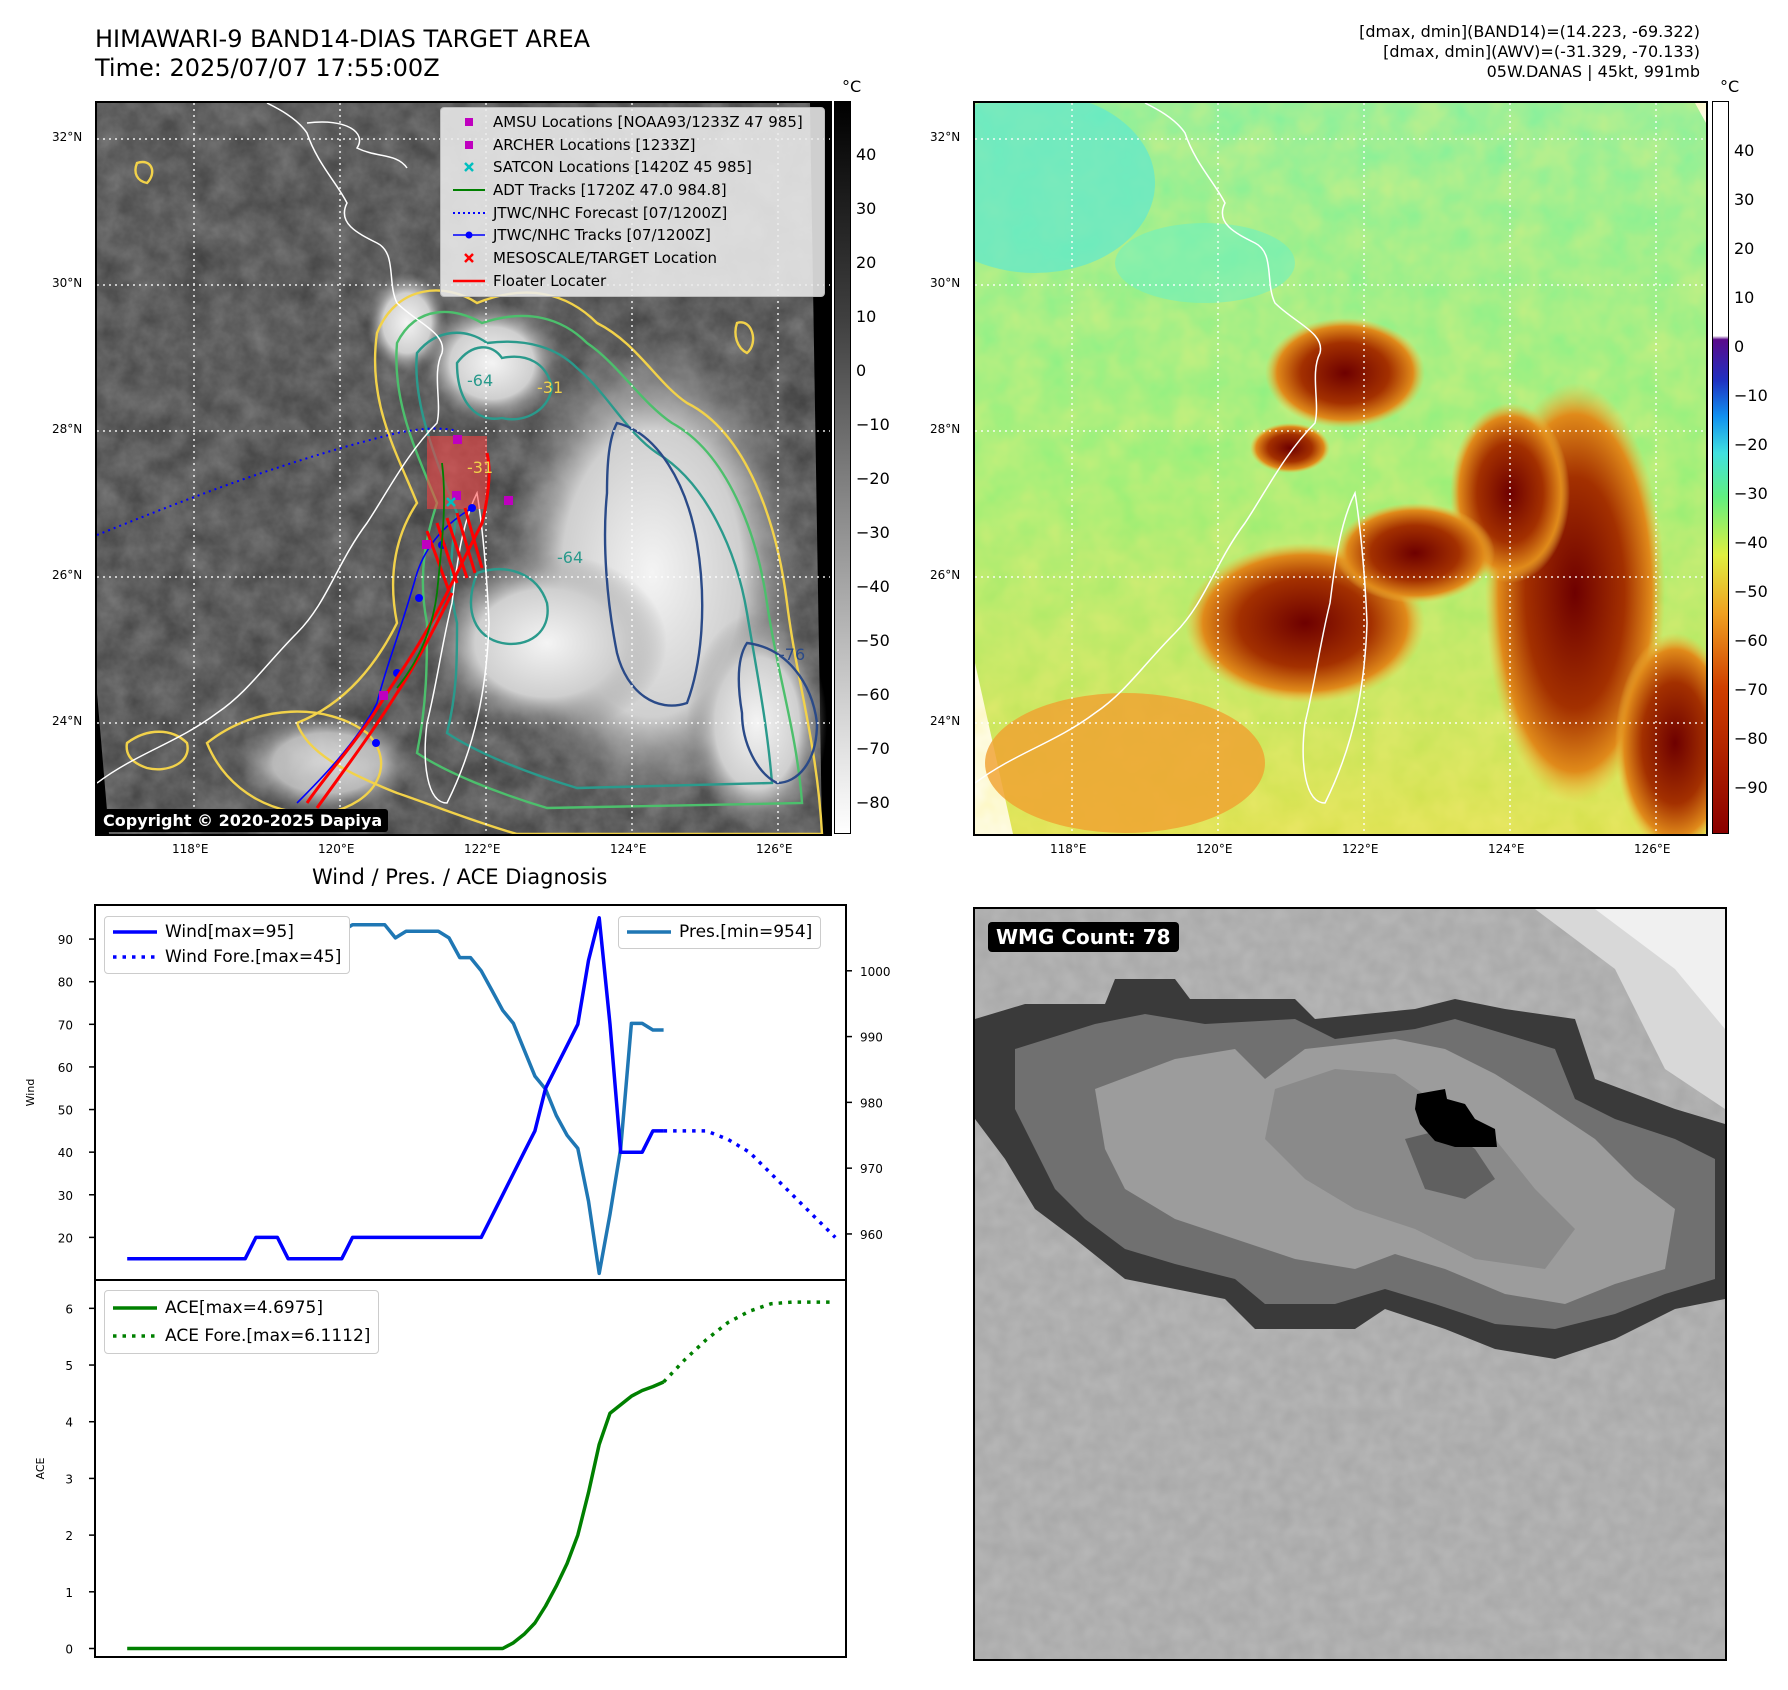 This screenshot has width=1788, height=1690. I want to click on legend-item: ARCHER Locations [1233Z], so click(632, 145).